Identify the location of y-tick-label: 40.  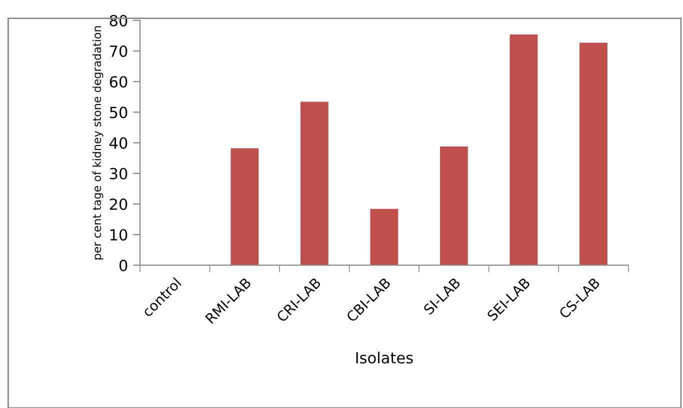
(119, 143).